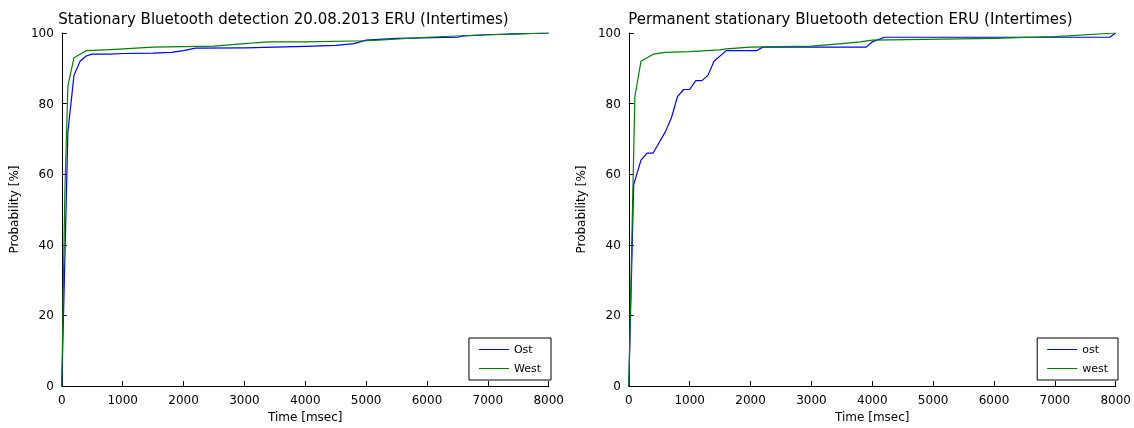 This screenshot has width=1134, height=428. I want to click on legend-label: Ost, so click(523, 349).